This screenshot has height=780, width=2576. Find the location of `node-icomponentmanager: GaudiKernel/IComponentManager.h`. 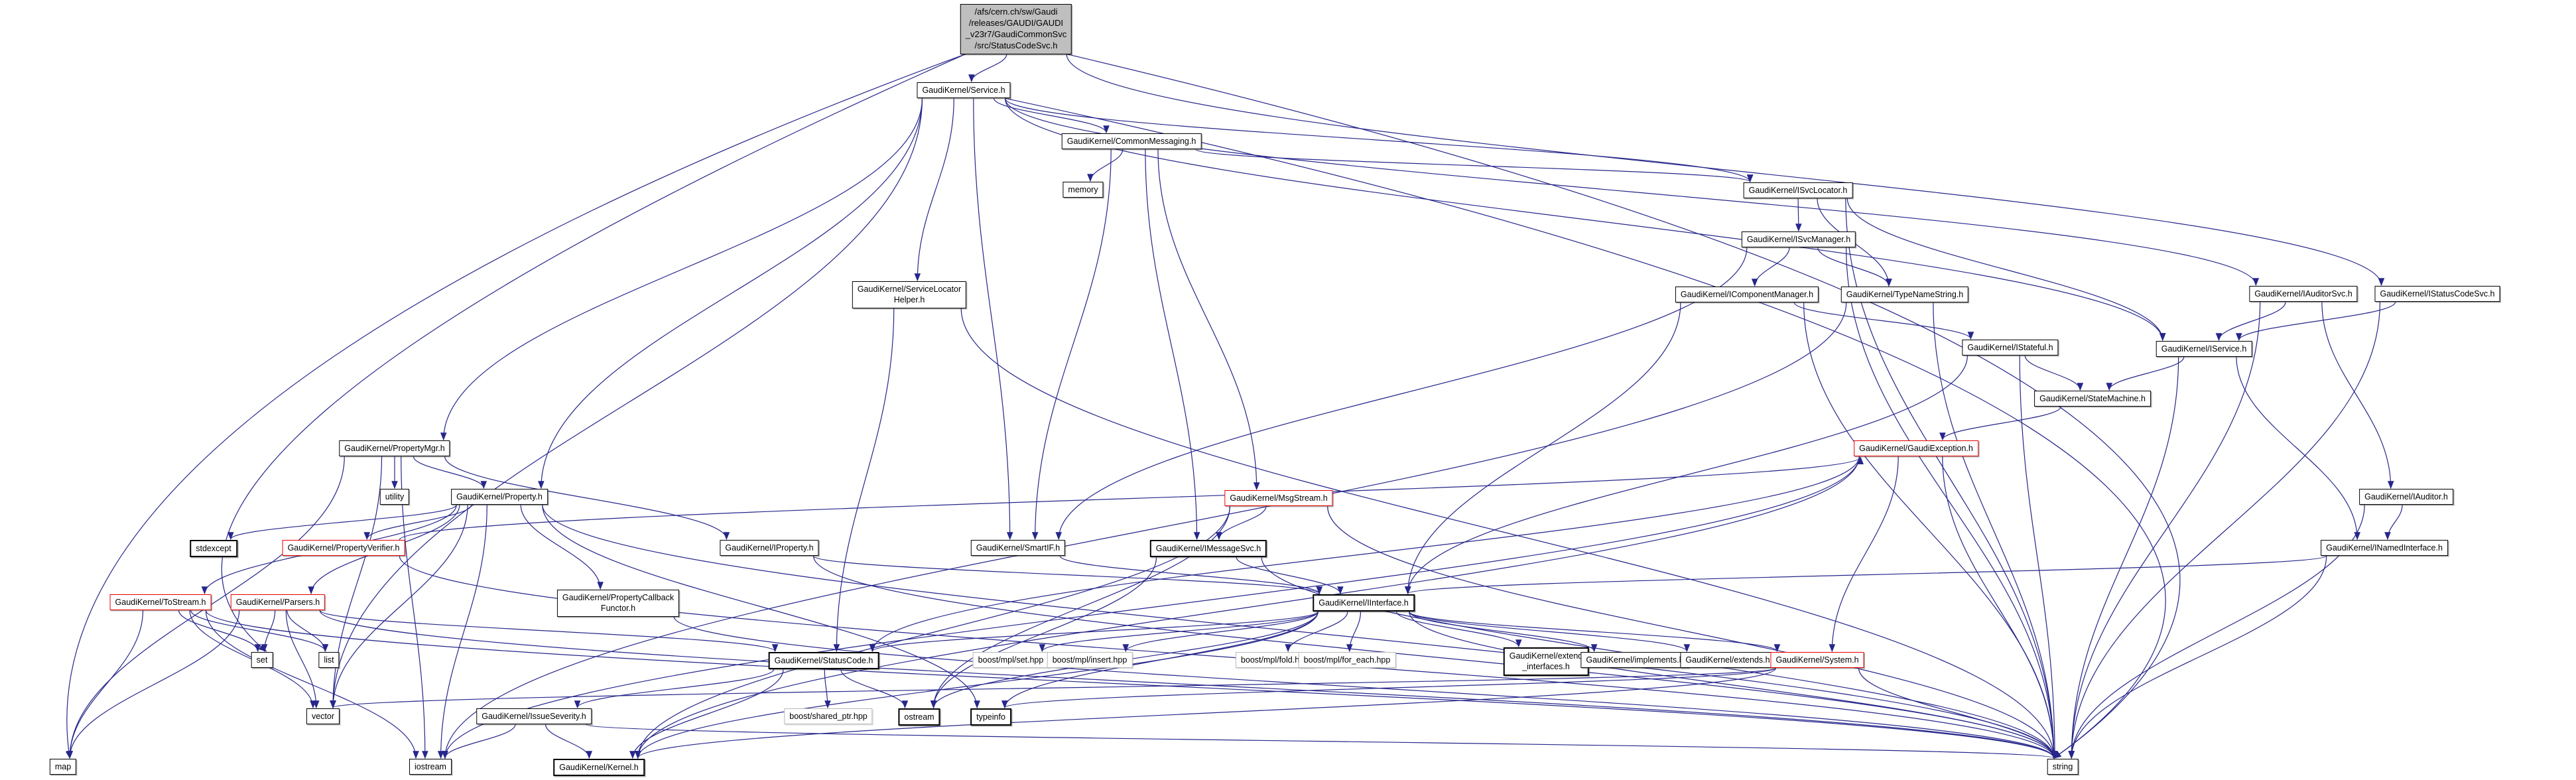

node-icomponentmanager: GaudiKernel/IComponentManager.h is located at coordinates (1747, 295).